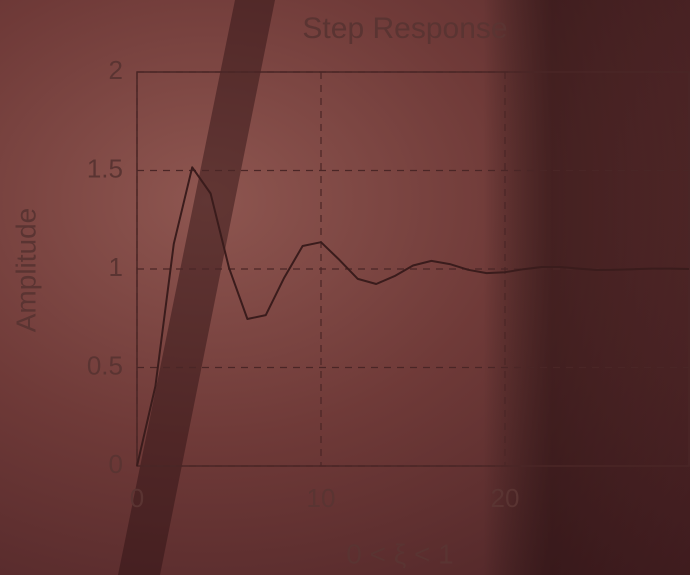 Image resolution: width=690 pixels, height=575 pixels. I want to click on x-tick-label: 10, so click(321, 498).